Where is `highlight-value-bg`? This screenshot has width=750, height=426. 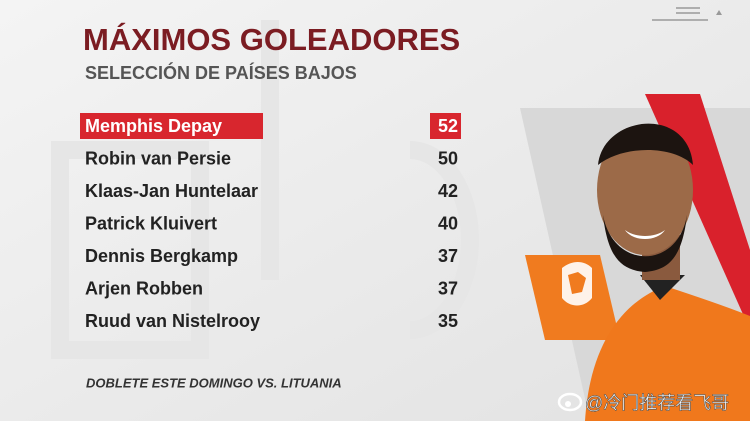 highlight-value-bg is located at coordinates (445, 126).